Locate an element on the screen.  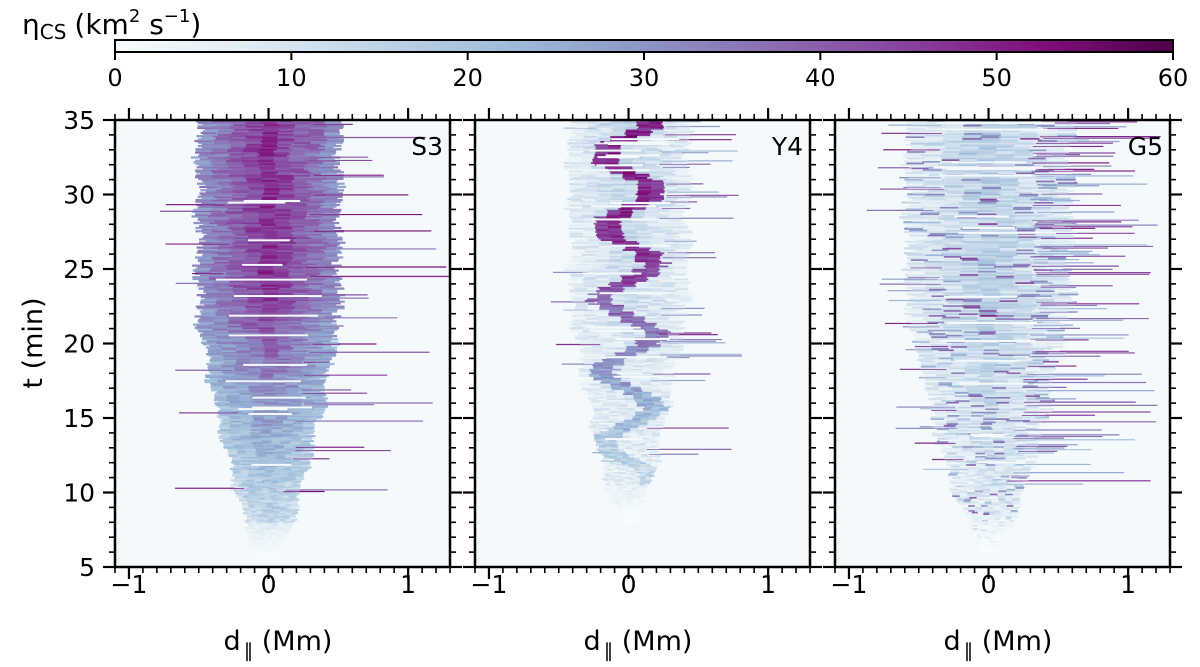
heatmap-gap is located at coordinates (263, 409).